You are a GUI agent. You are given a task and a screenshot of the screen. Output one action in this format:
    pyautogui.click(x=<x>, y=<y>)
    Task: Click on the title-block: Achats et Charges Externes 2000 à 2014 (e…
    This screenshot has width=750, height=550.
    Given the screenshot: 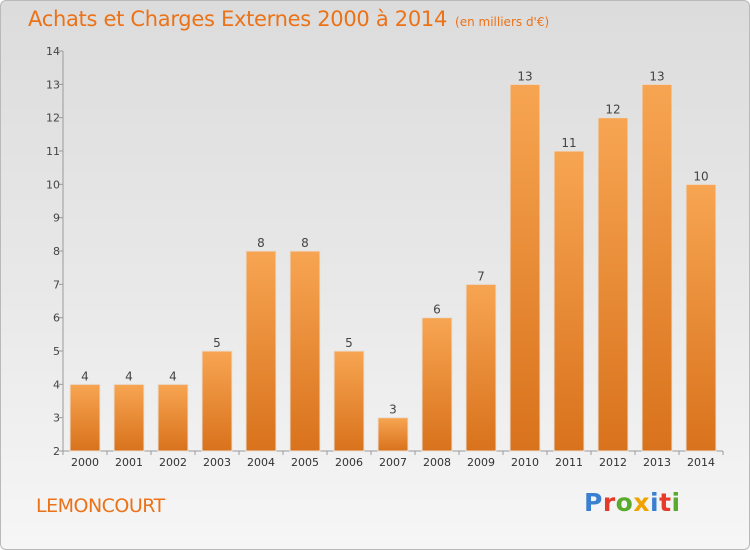 What is the action you would take?
    pyautogui.click(x=288, y=19)
    